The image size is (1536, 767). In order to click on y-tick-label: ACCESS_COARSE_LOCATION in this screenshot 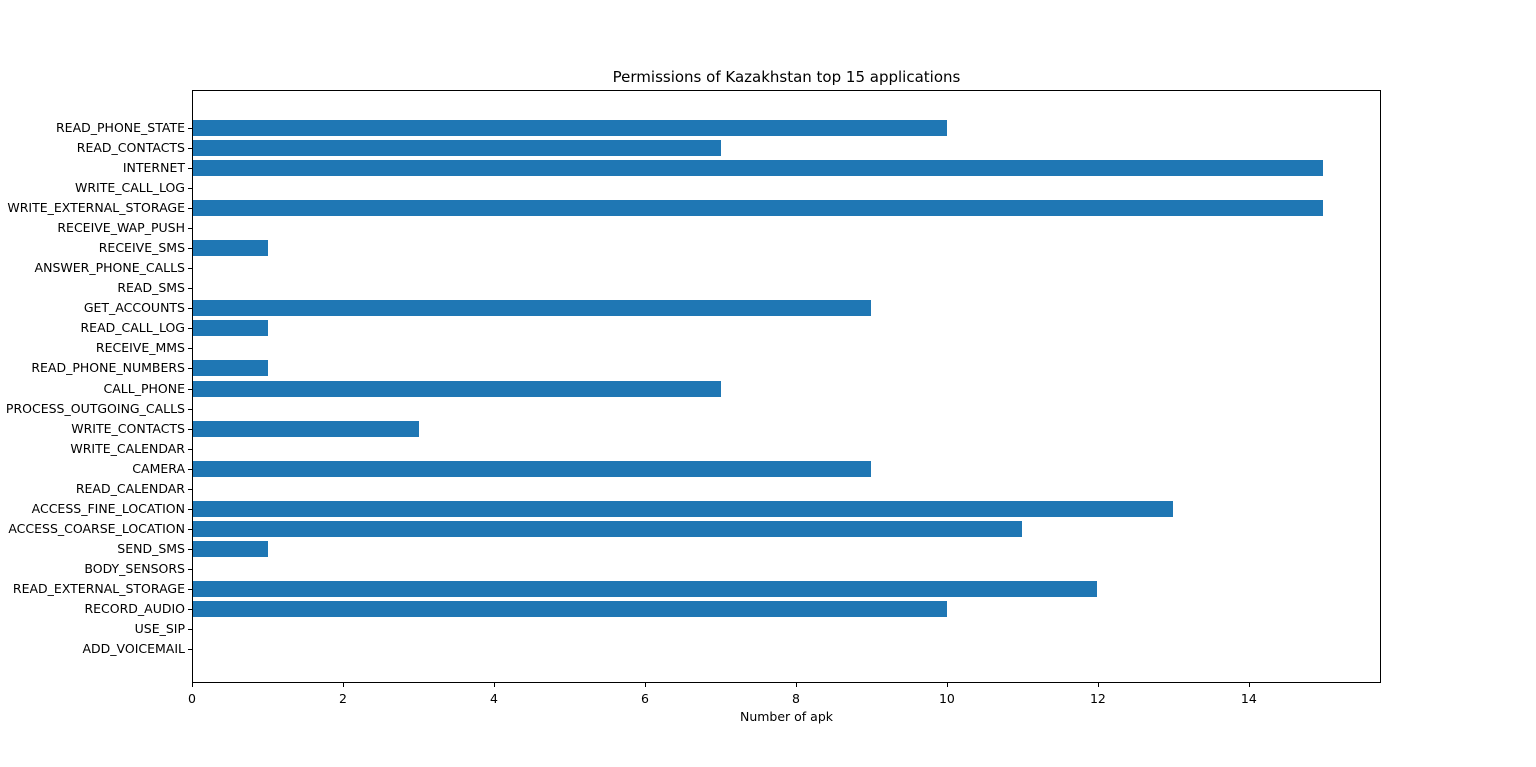, I will do `click(96, 528)`.